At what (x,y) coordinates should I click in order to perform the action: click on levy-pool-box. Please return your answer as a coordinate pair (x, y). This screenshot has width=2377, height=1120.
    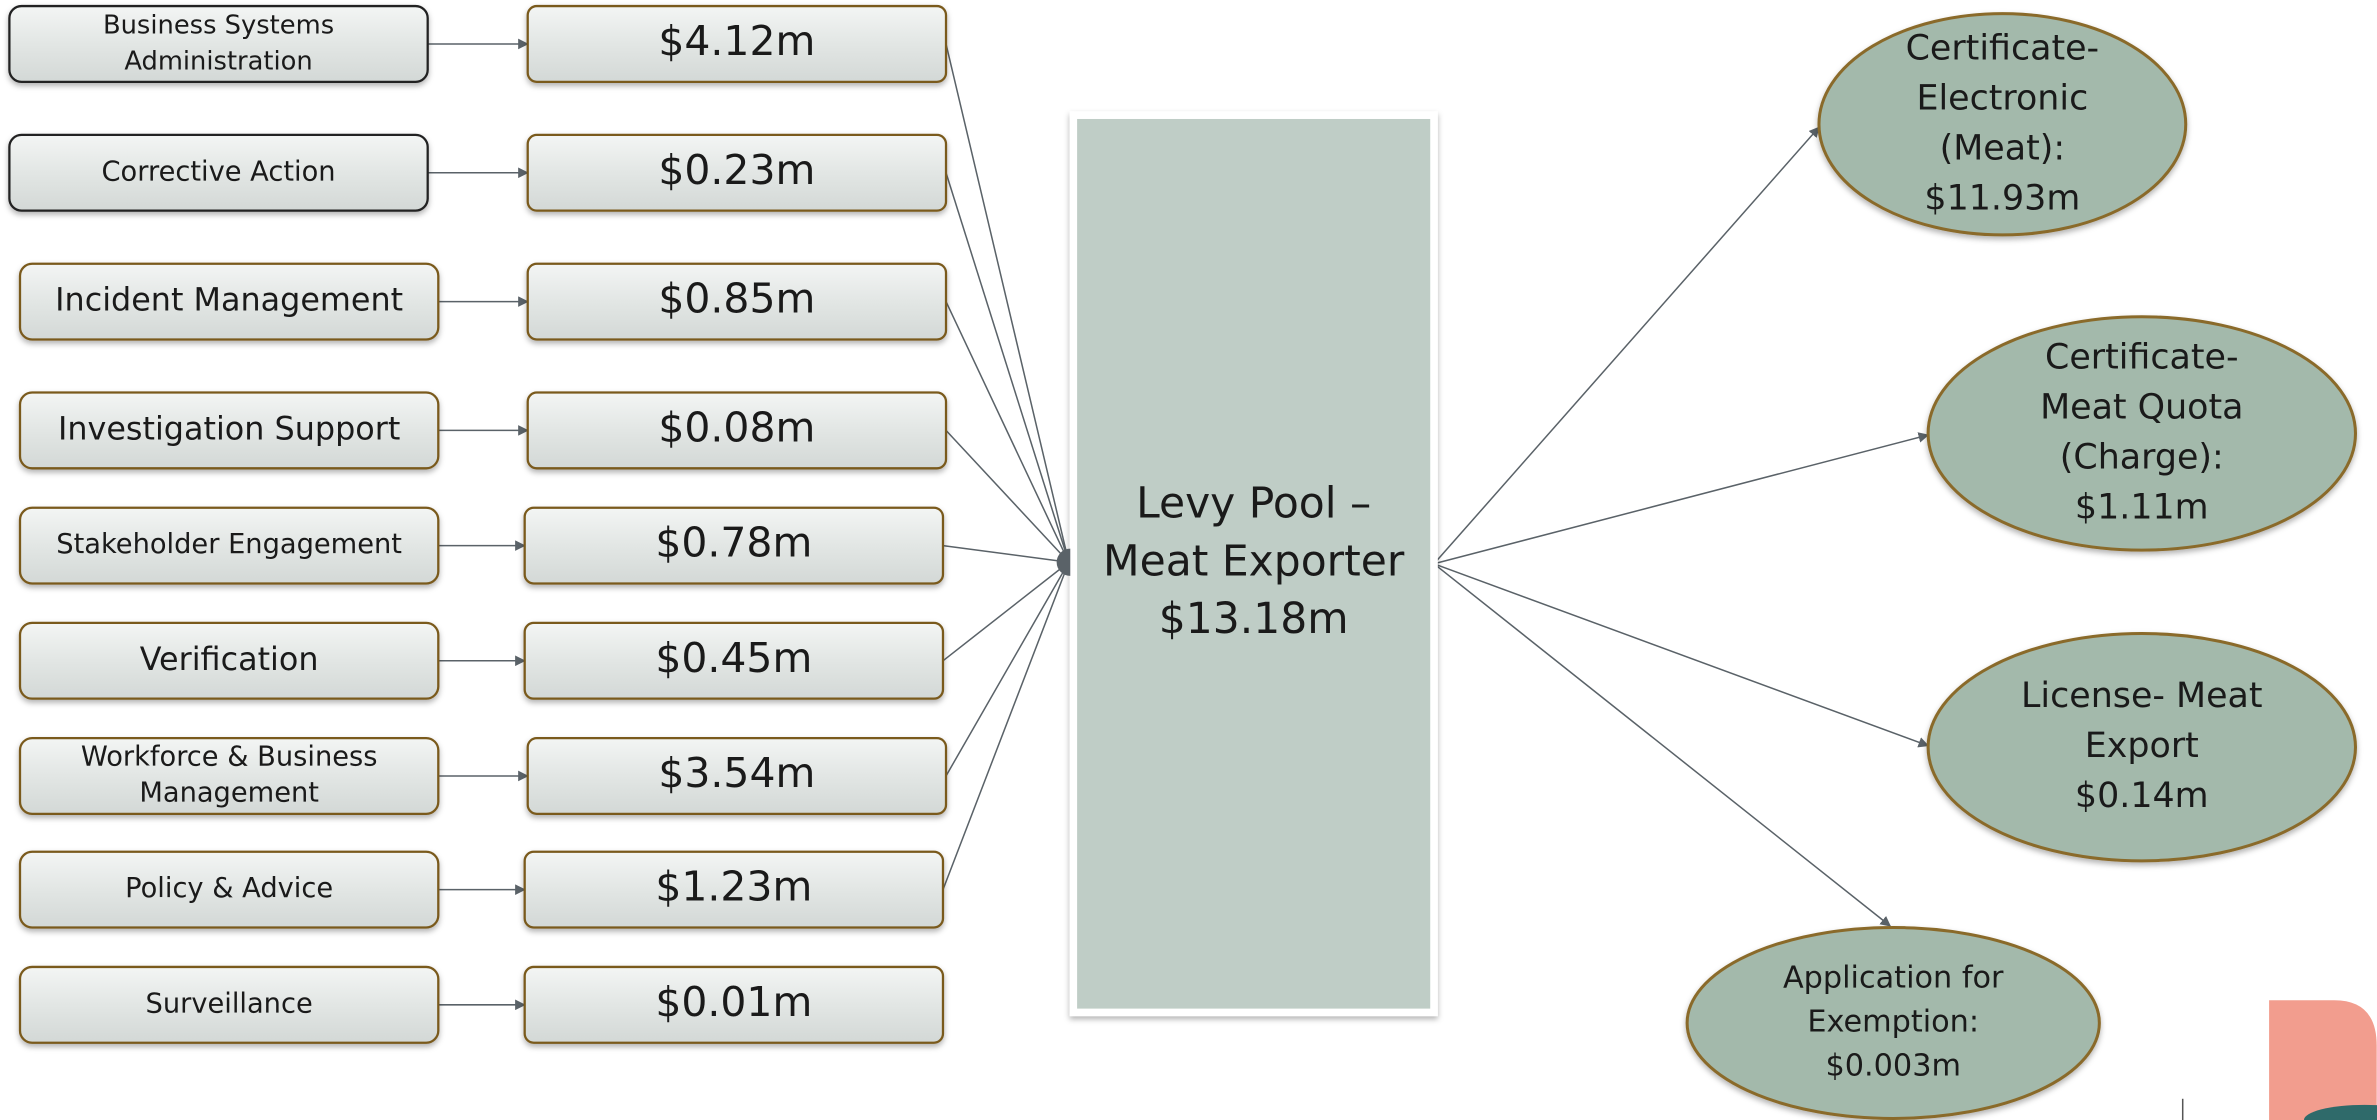
    Looking at the image, I should click on (1253, 564).